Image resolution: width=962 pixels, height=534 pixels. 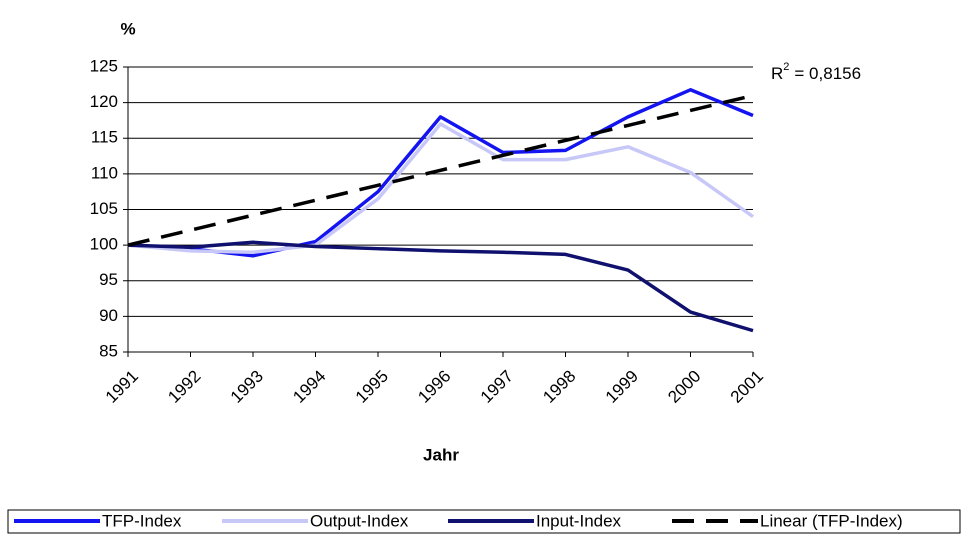 I want to click on x-tick-label: 1993, so click(x=247, y=387).